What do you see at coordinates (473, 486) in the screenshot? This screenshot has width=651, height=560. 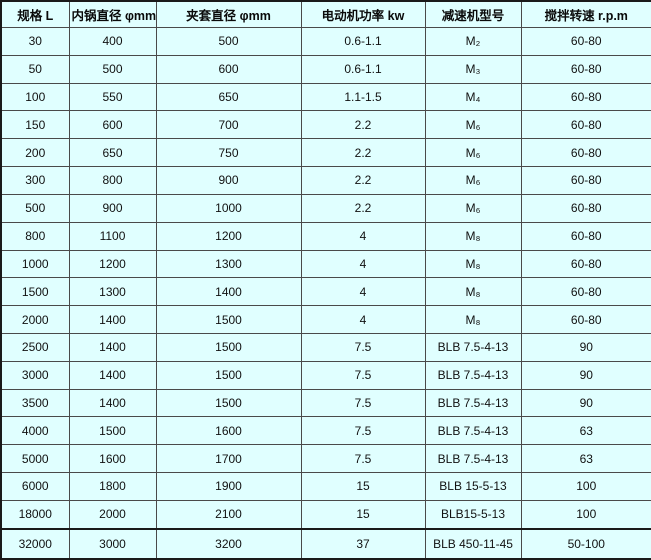 I see `table-cell: BLB 15-5-13` at bounding box center [473, 486].